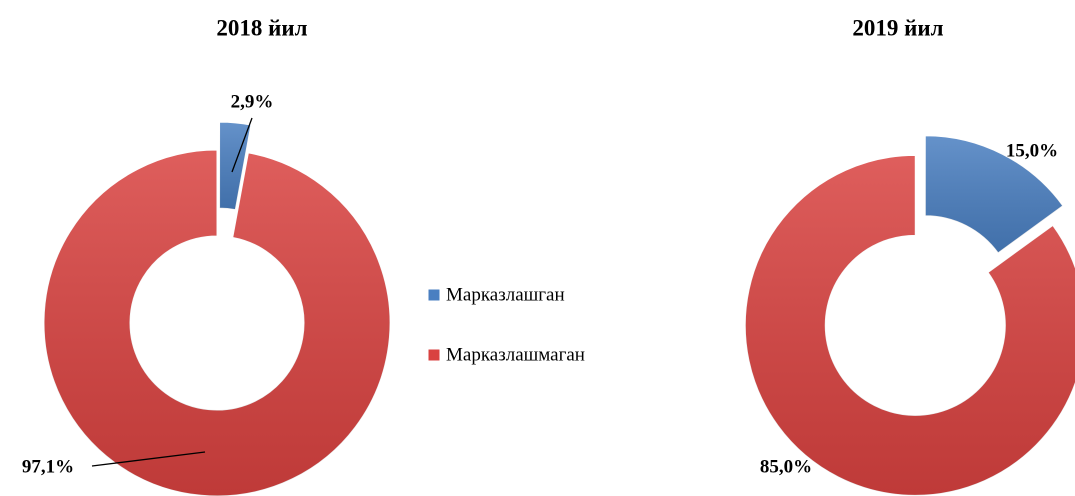 The height and width of the screenshot is (496, 1075). I want to click on chart-title: 2019 йил, so click(897, 27).